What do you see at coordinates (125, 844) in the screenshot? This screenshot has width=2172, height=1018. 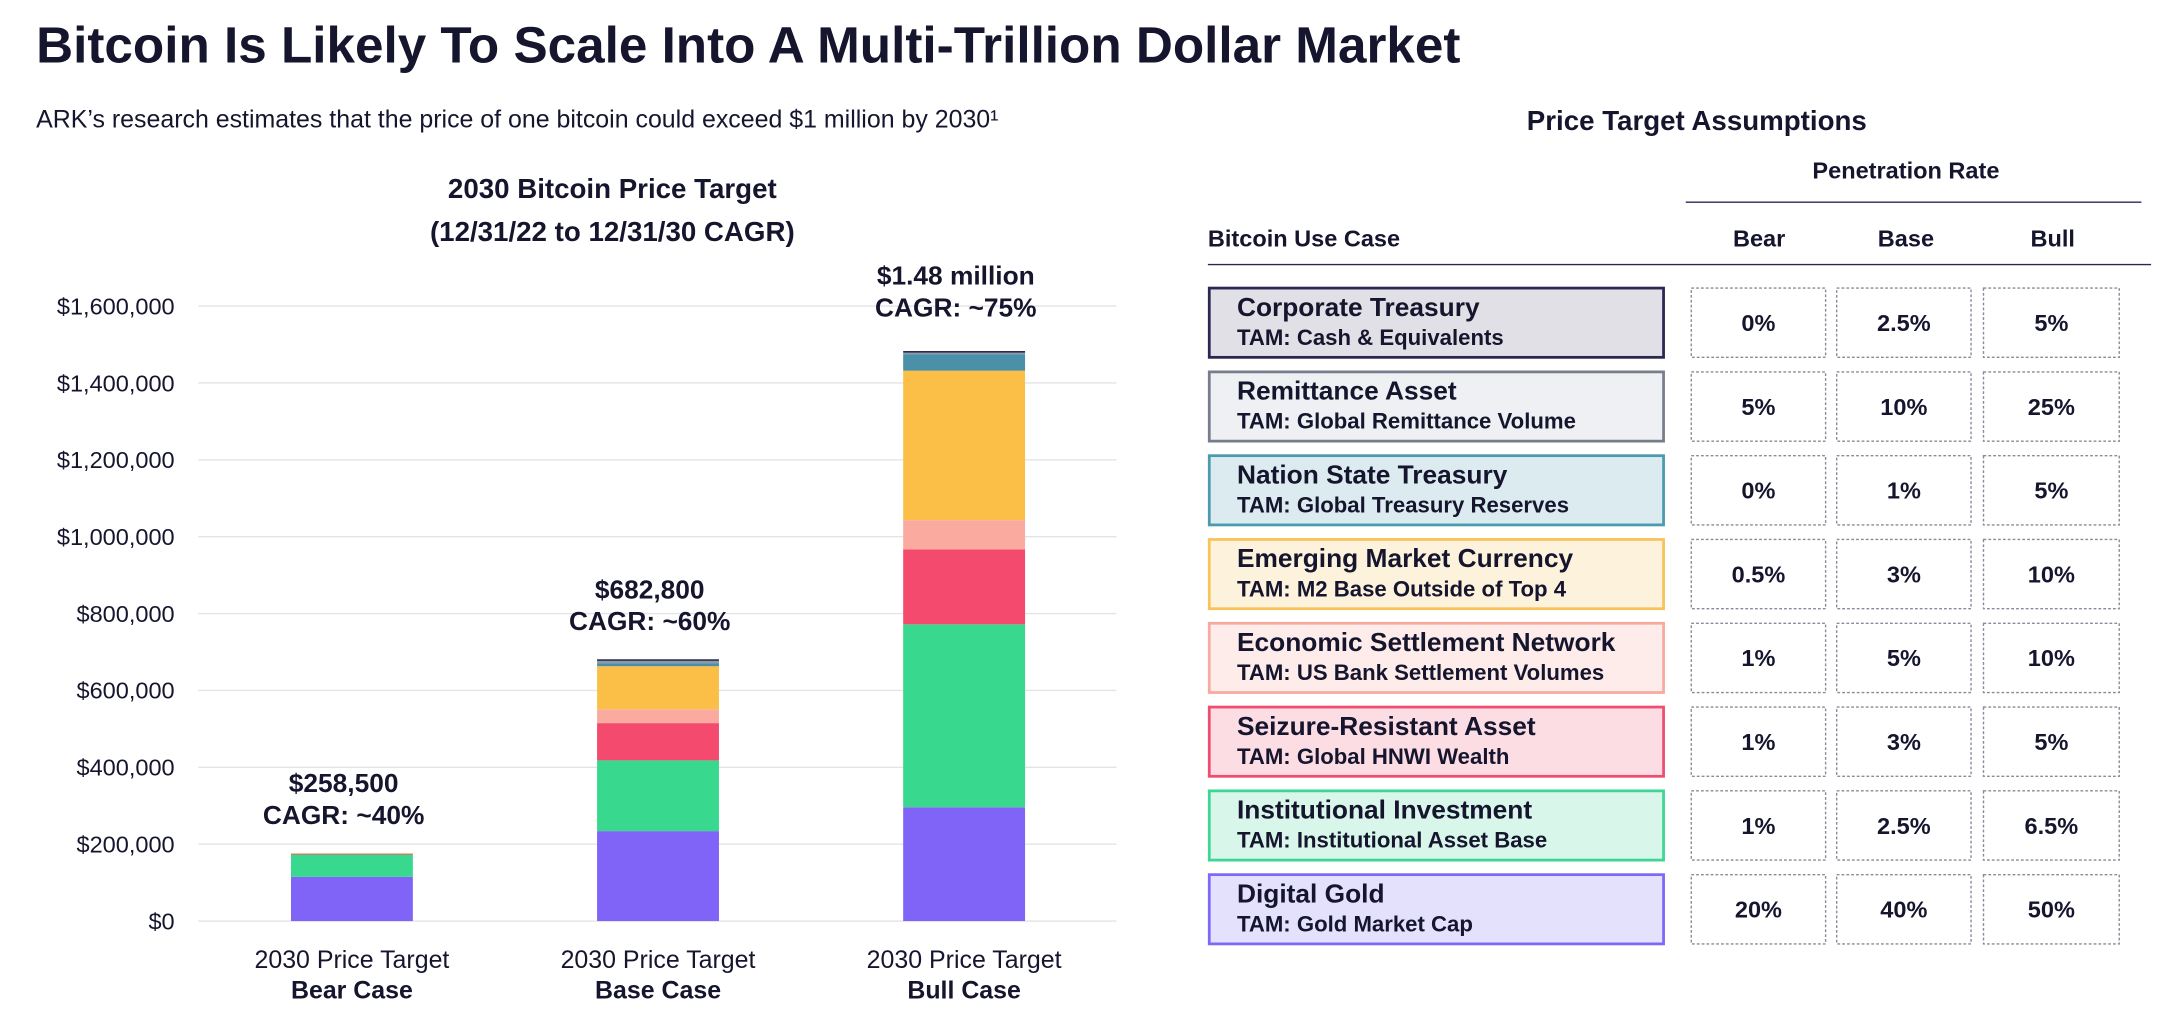 I see `y-tick-label: $200,000` at bounding box center [125, 844].